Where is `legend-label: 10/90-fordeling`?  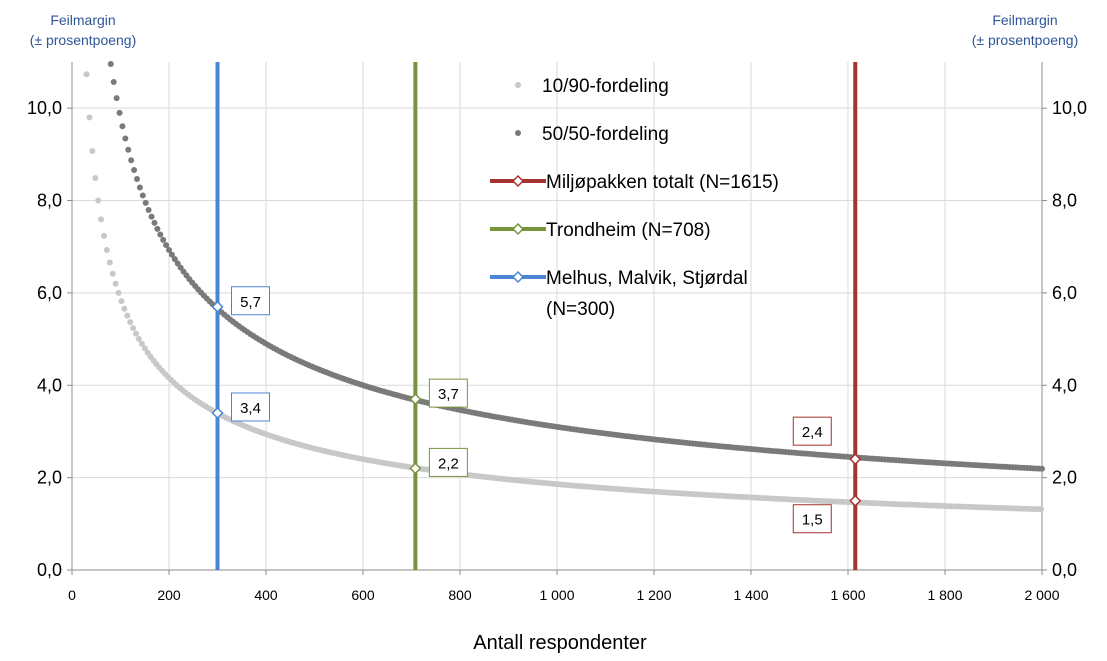 legend-label: 10/90-fordeling is located at coordinates (605, 86).